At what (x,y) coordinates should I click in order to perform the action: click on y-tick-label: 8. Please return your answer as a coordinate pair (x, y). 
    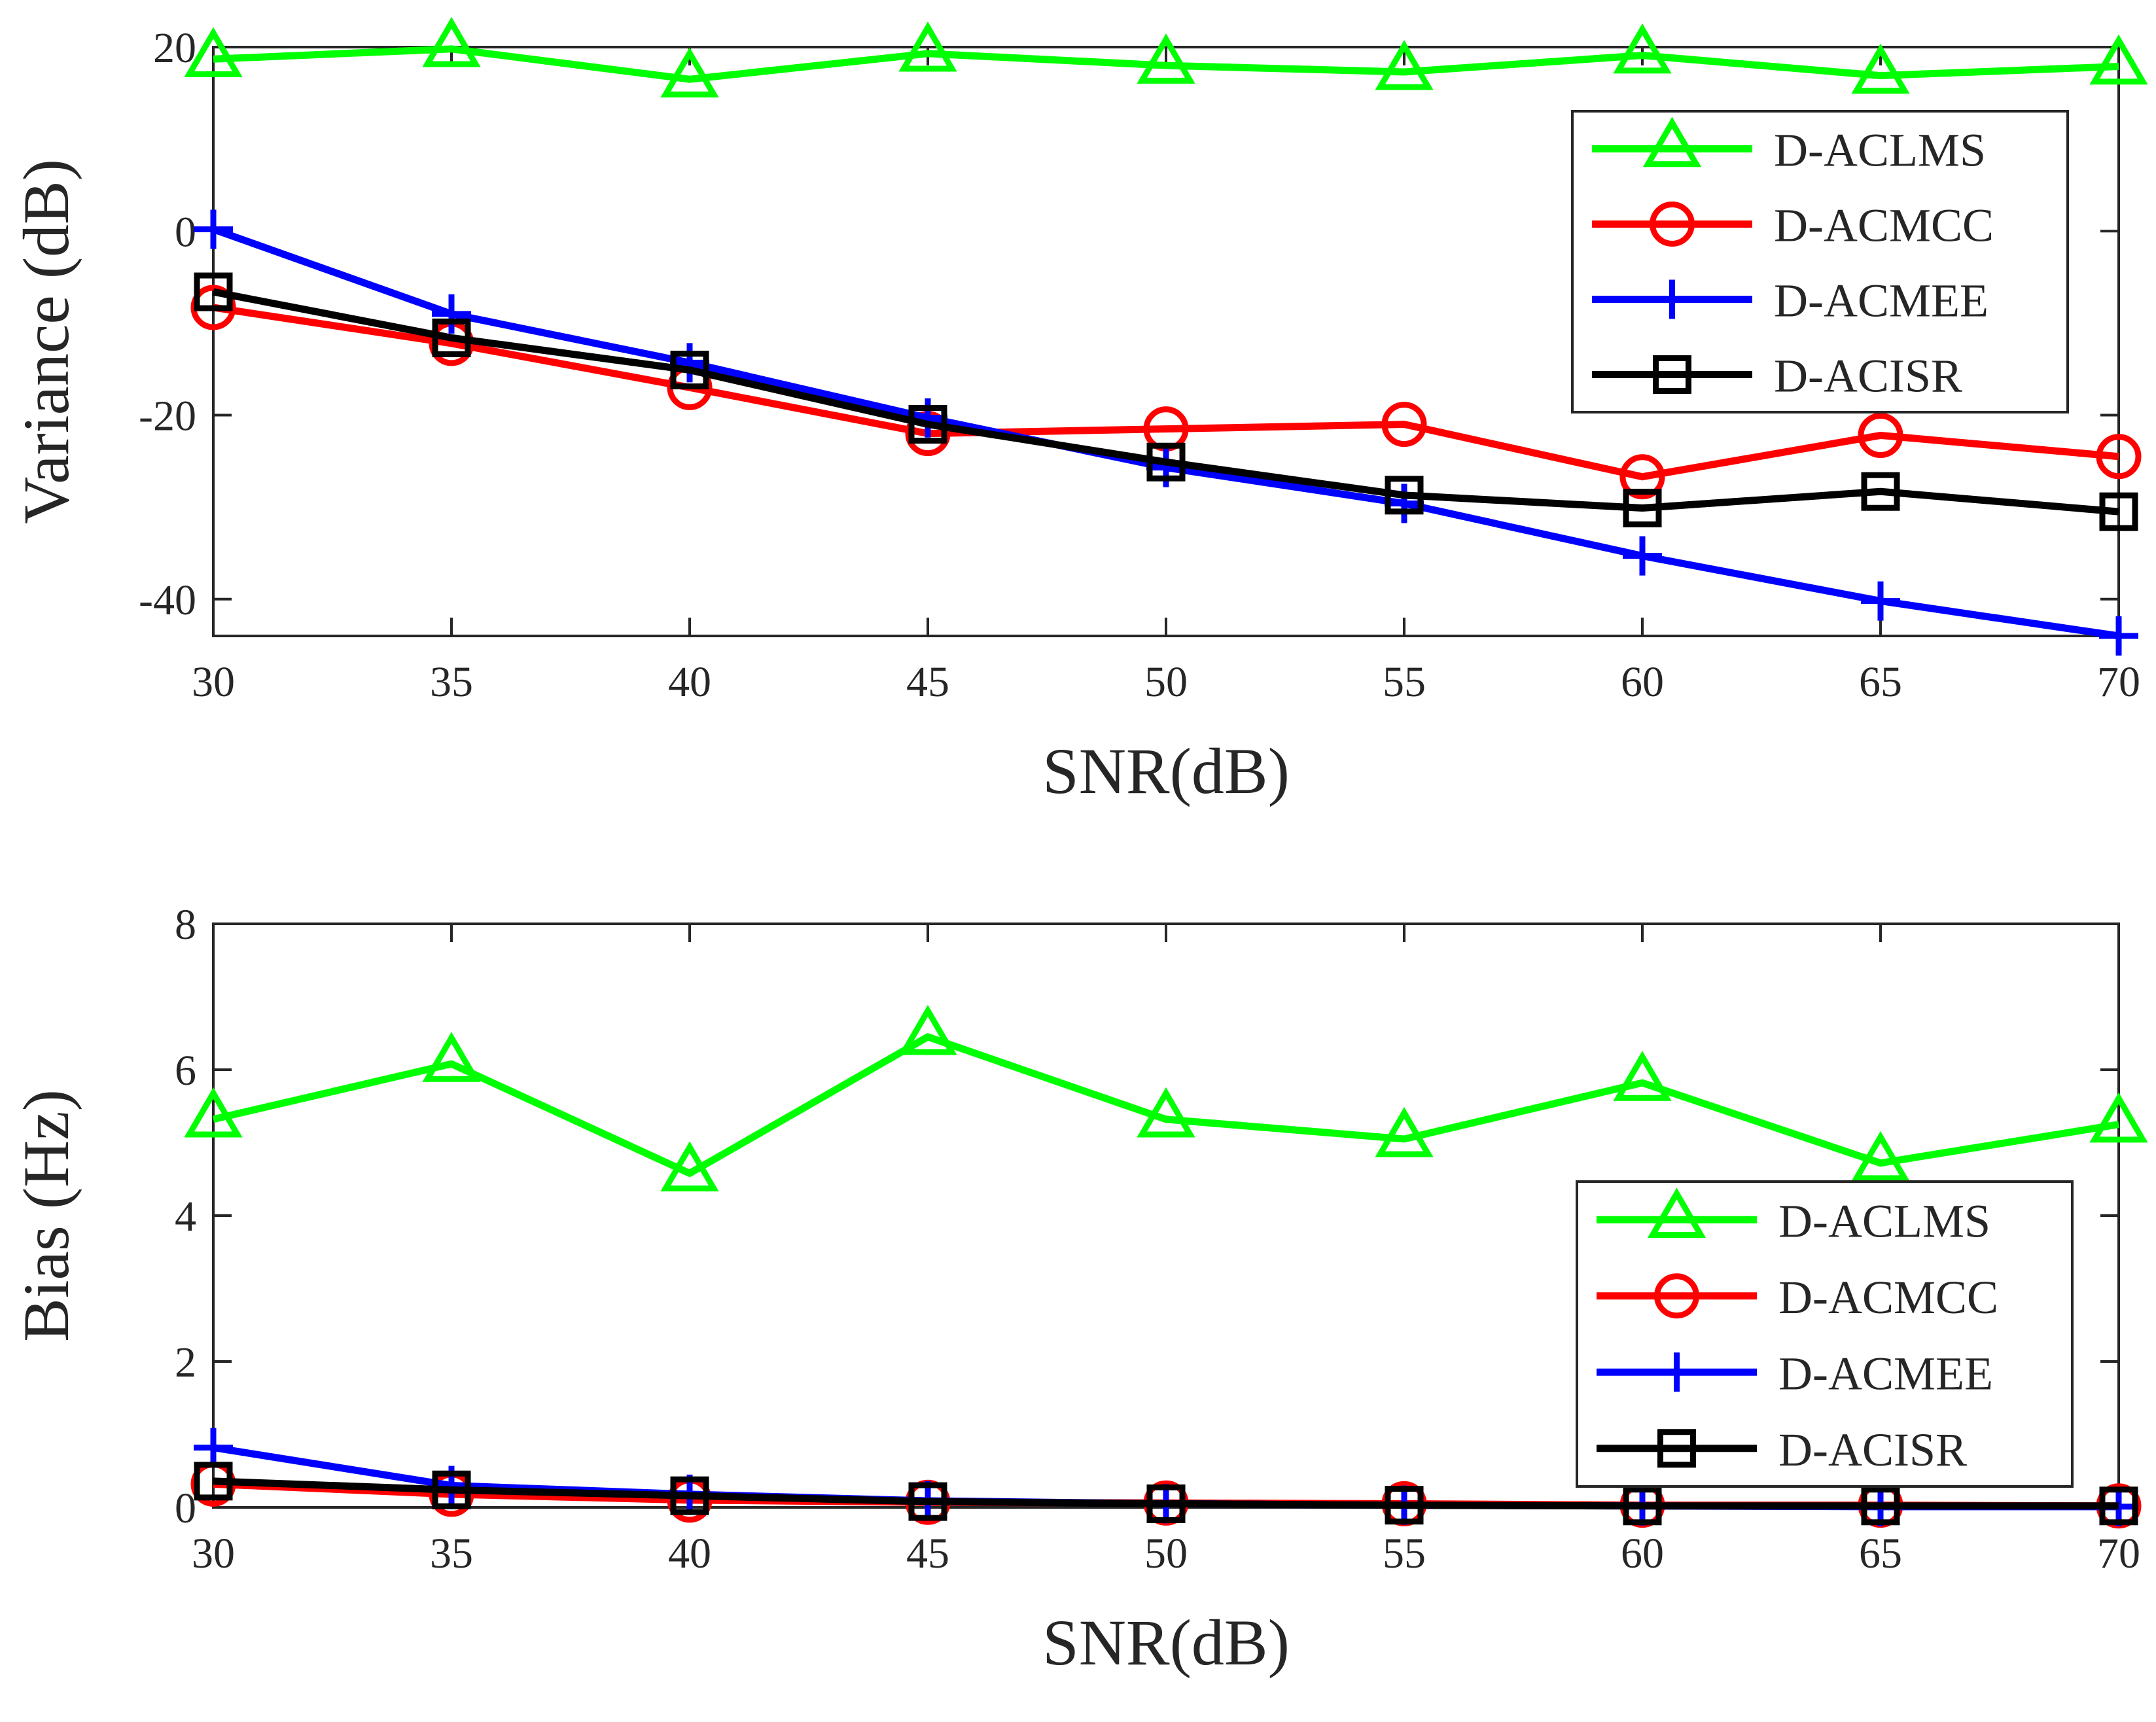
    Looking at the image, I should click on (185, 925).